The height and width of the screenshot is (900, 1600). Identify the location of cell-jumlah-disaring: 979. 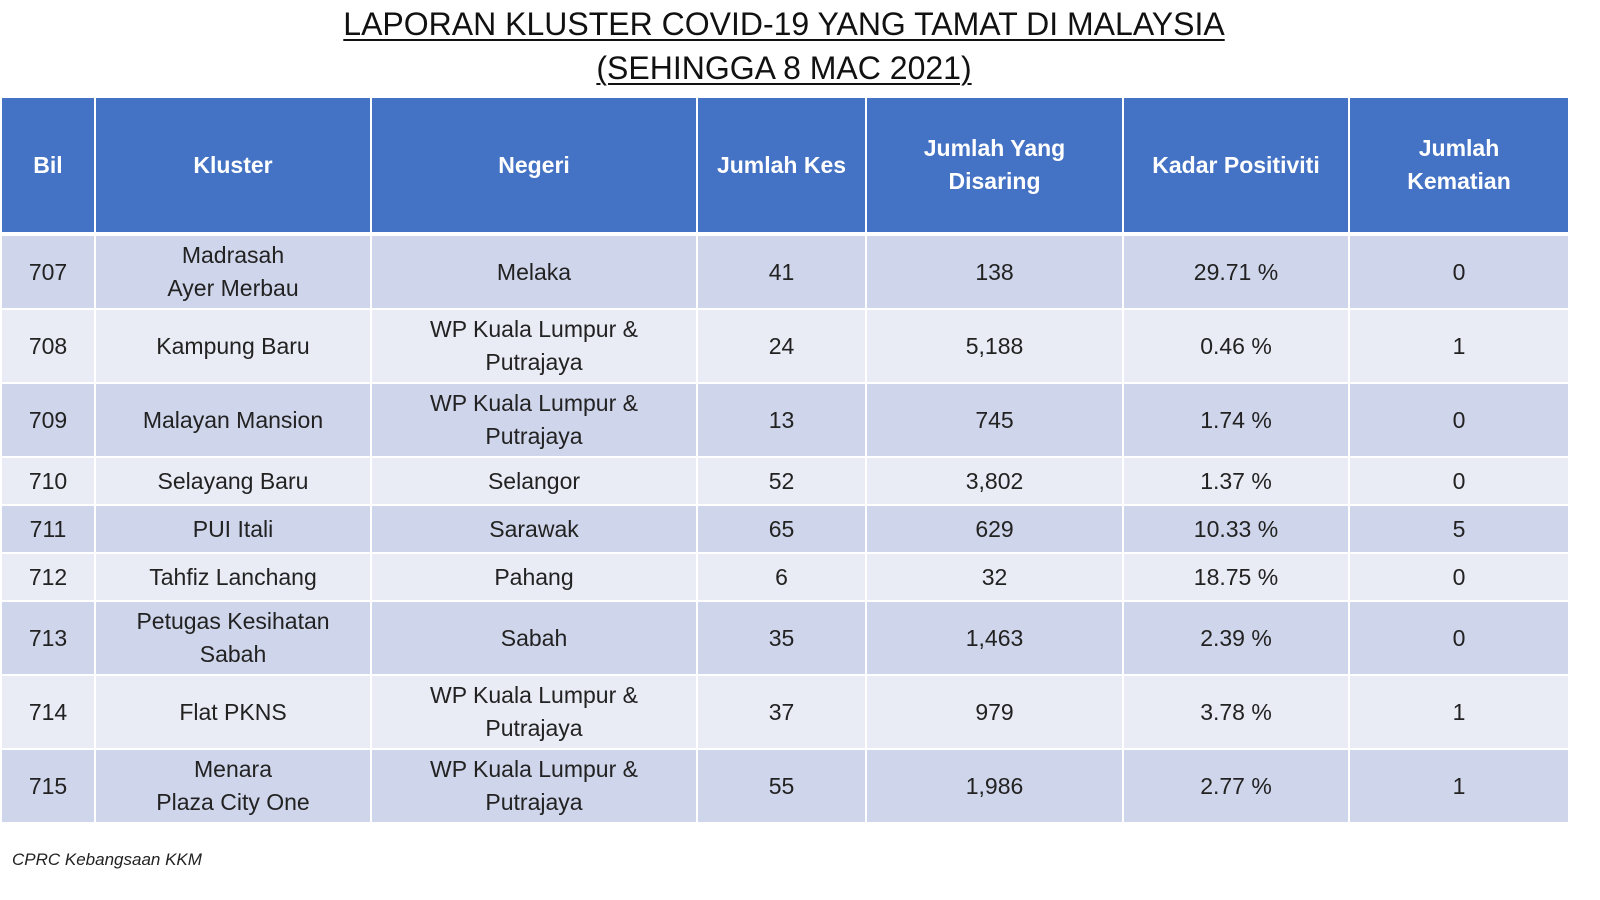
(994, 712).